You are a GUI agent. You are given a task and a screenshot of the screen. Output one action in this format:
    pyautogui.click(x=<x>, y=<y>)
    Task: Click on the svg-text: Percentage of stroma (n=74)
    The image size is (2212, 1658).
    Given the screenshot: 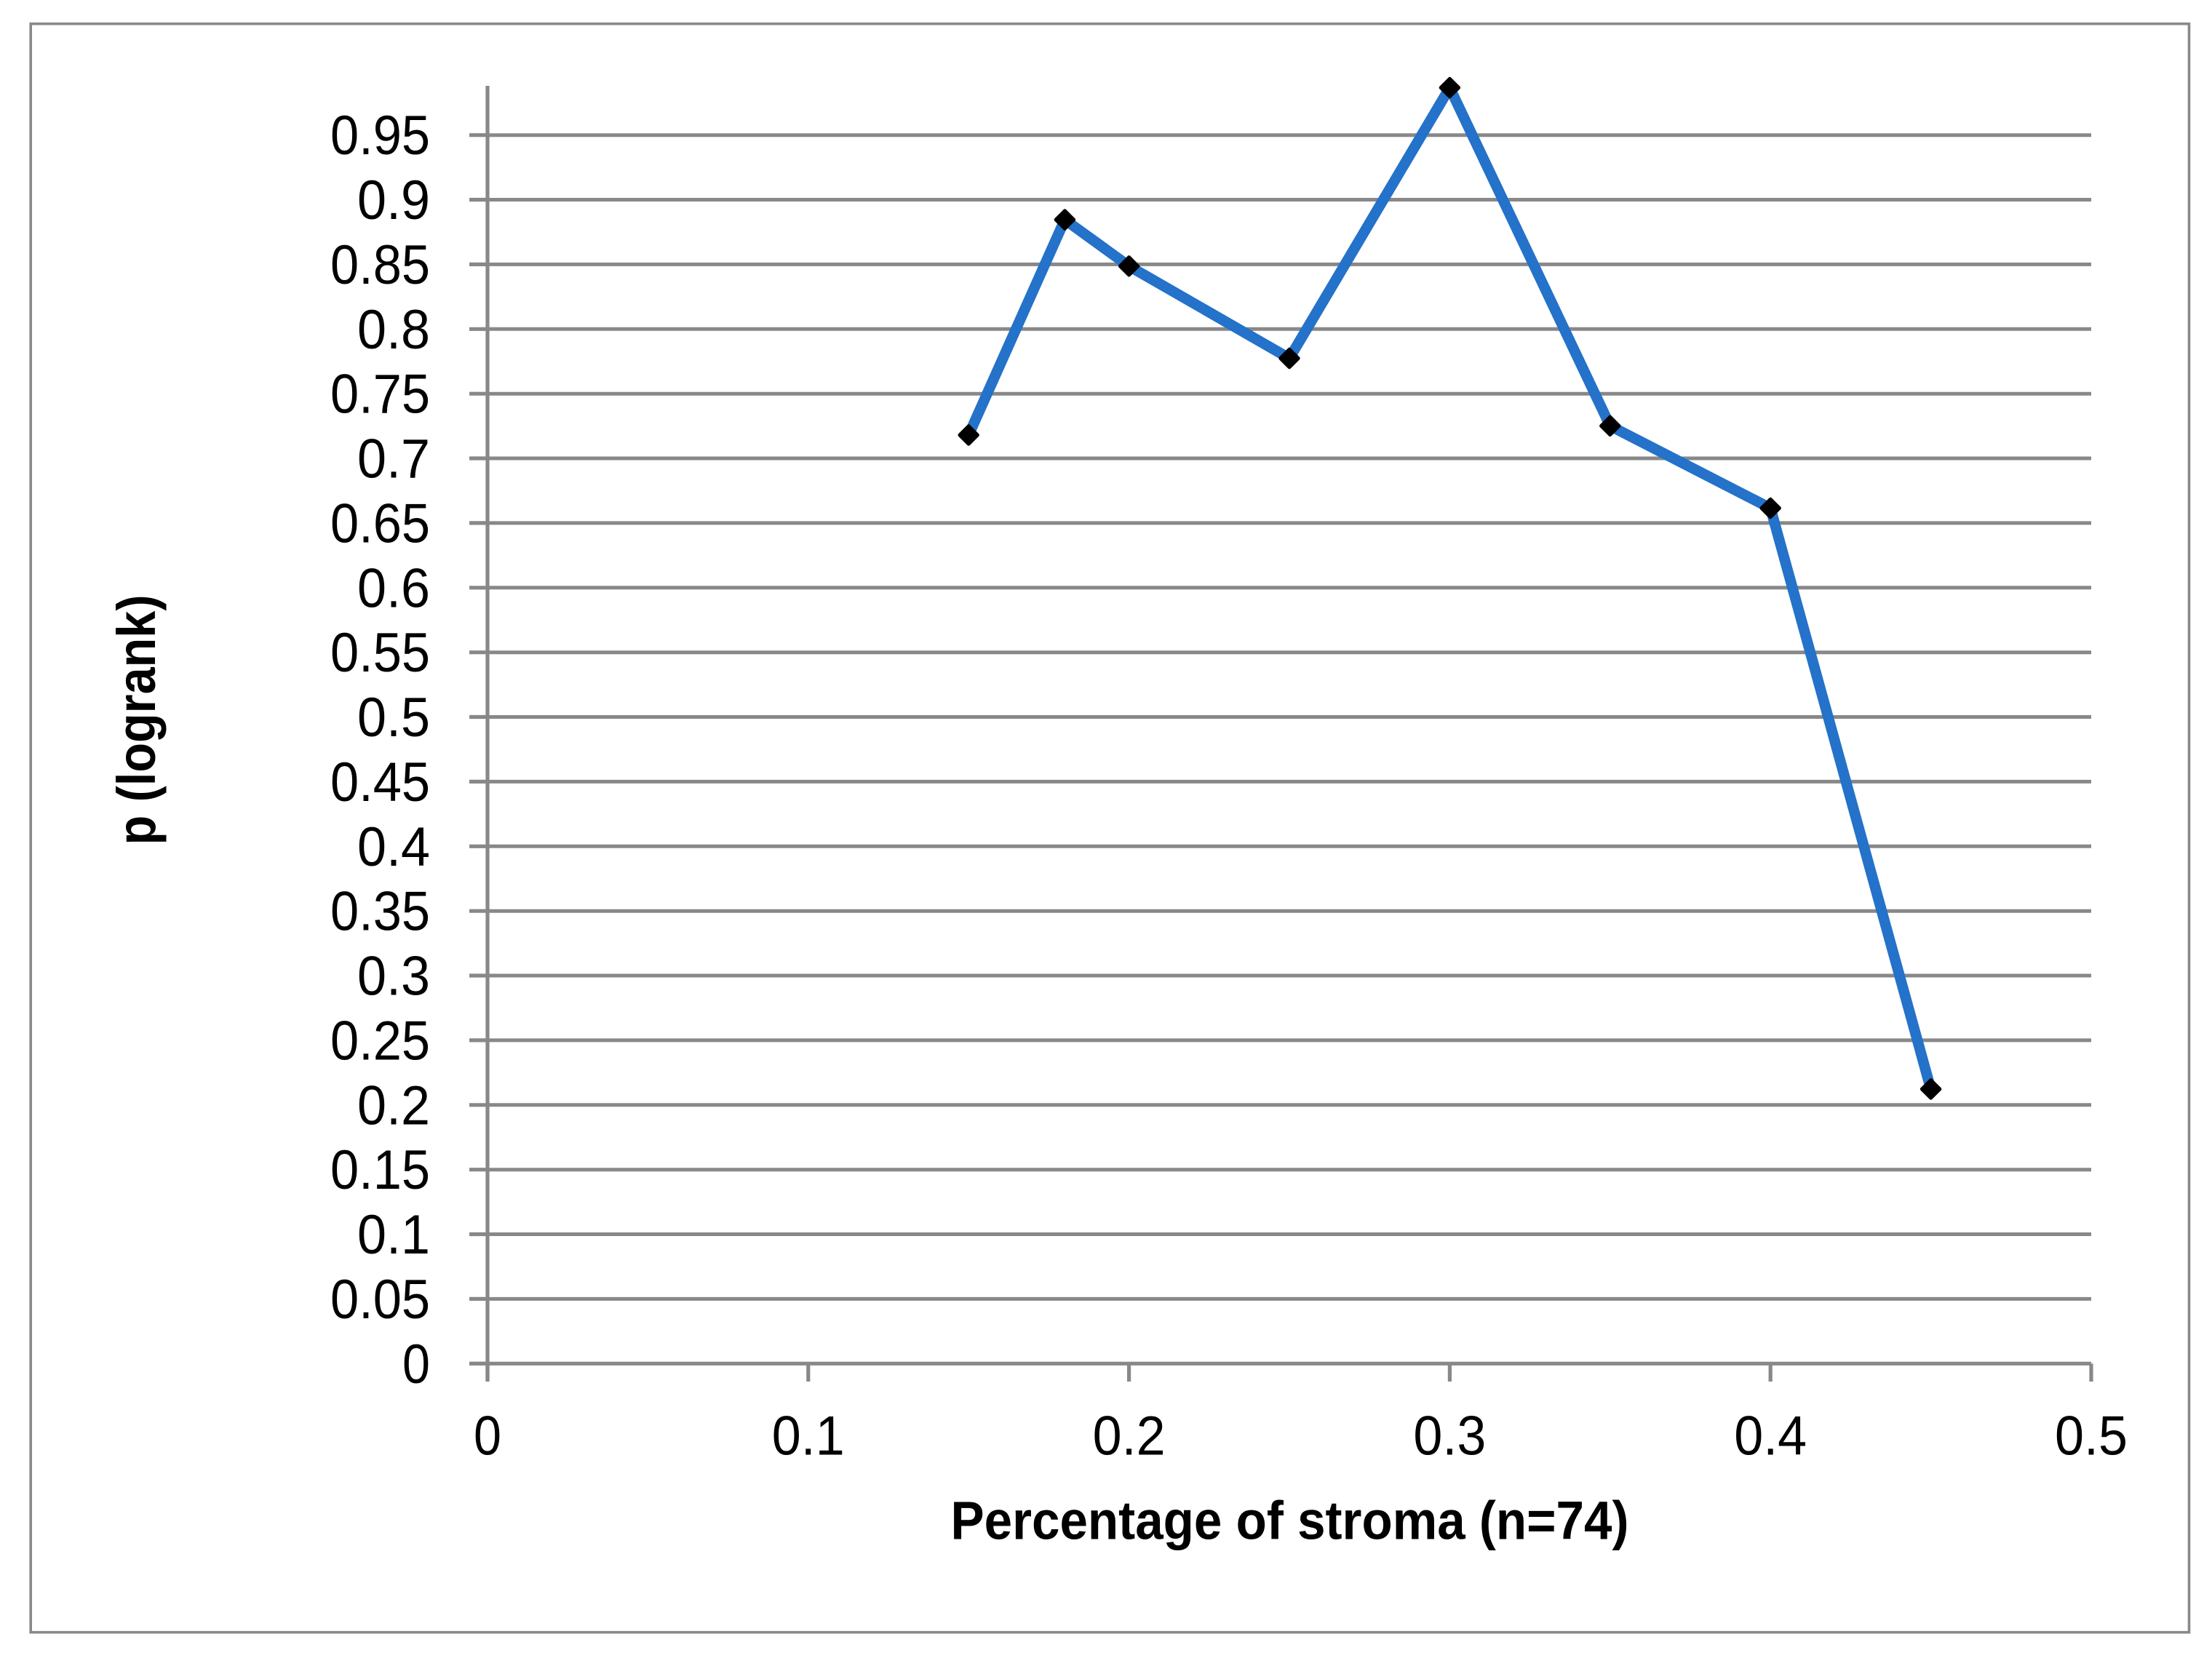 What is the action you would take?
    pyautogui.click(x=1290, y=1521)
    